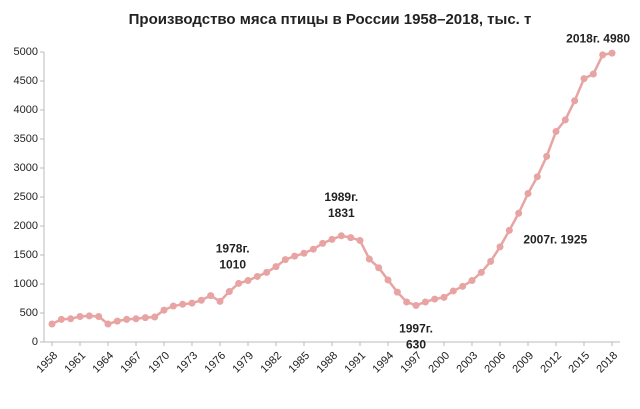 This screenshot has width=640, height=409. Describe the element at coordinates (523, 363) in the screenshot. I see `x-tick-label: 2009` at that location.